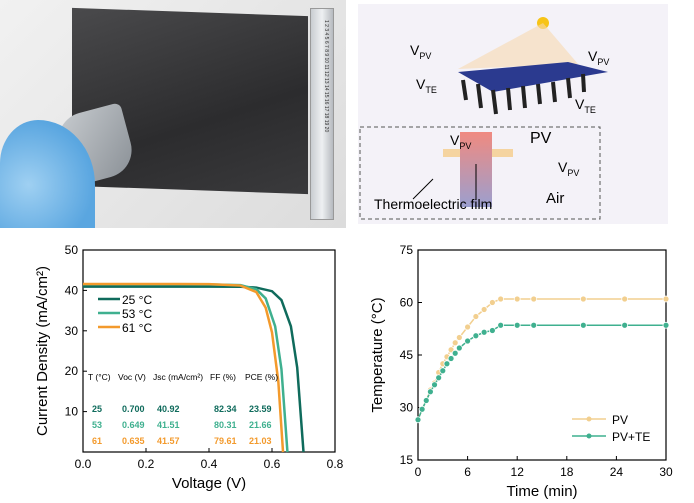  I want to click on table-cell: 61, so click(97, 441).